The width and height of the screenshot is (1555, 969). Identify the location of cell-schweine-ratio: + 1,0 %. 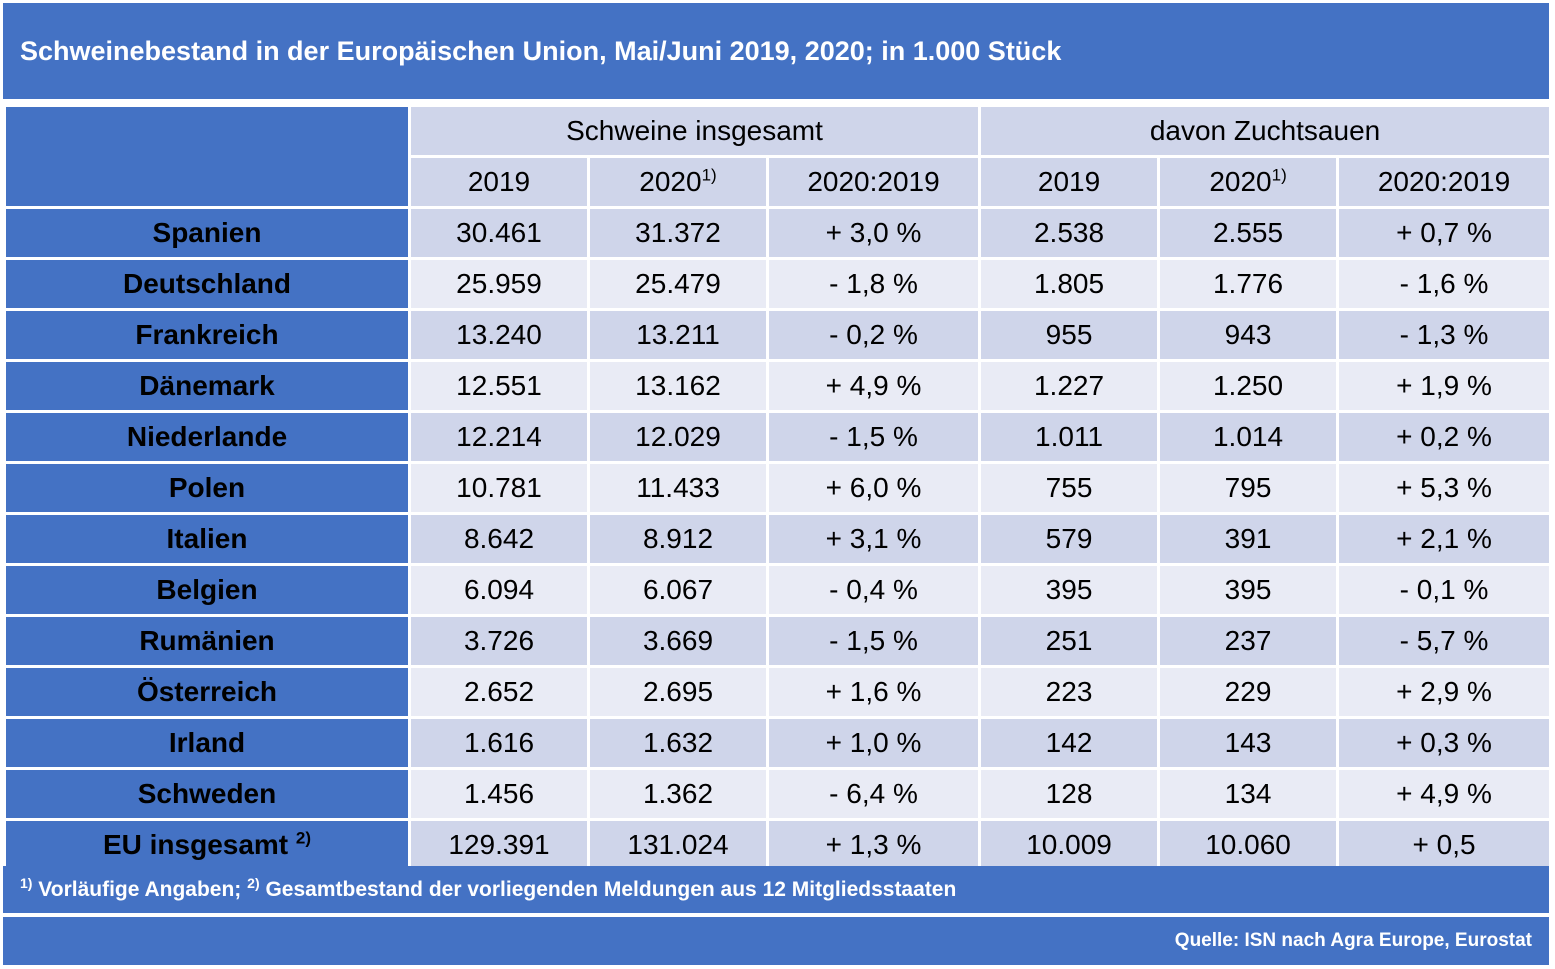
(873, 743).